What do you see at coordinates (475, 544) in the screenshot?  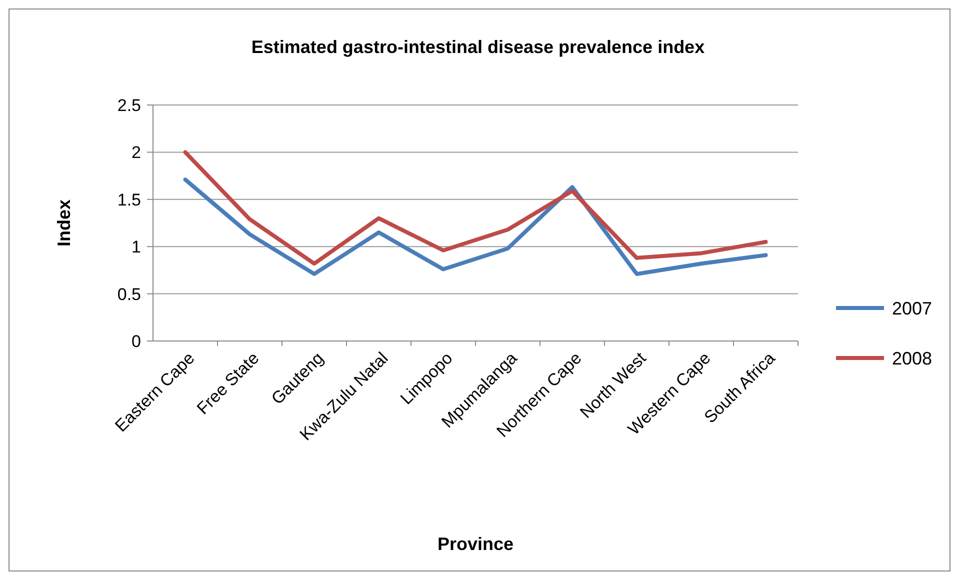 I see `x-axis-title: Province` at bounding box center [475, 544].